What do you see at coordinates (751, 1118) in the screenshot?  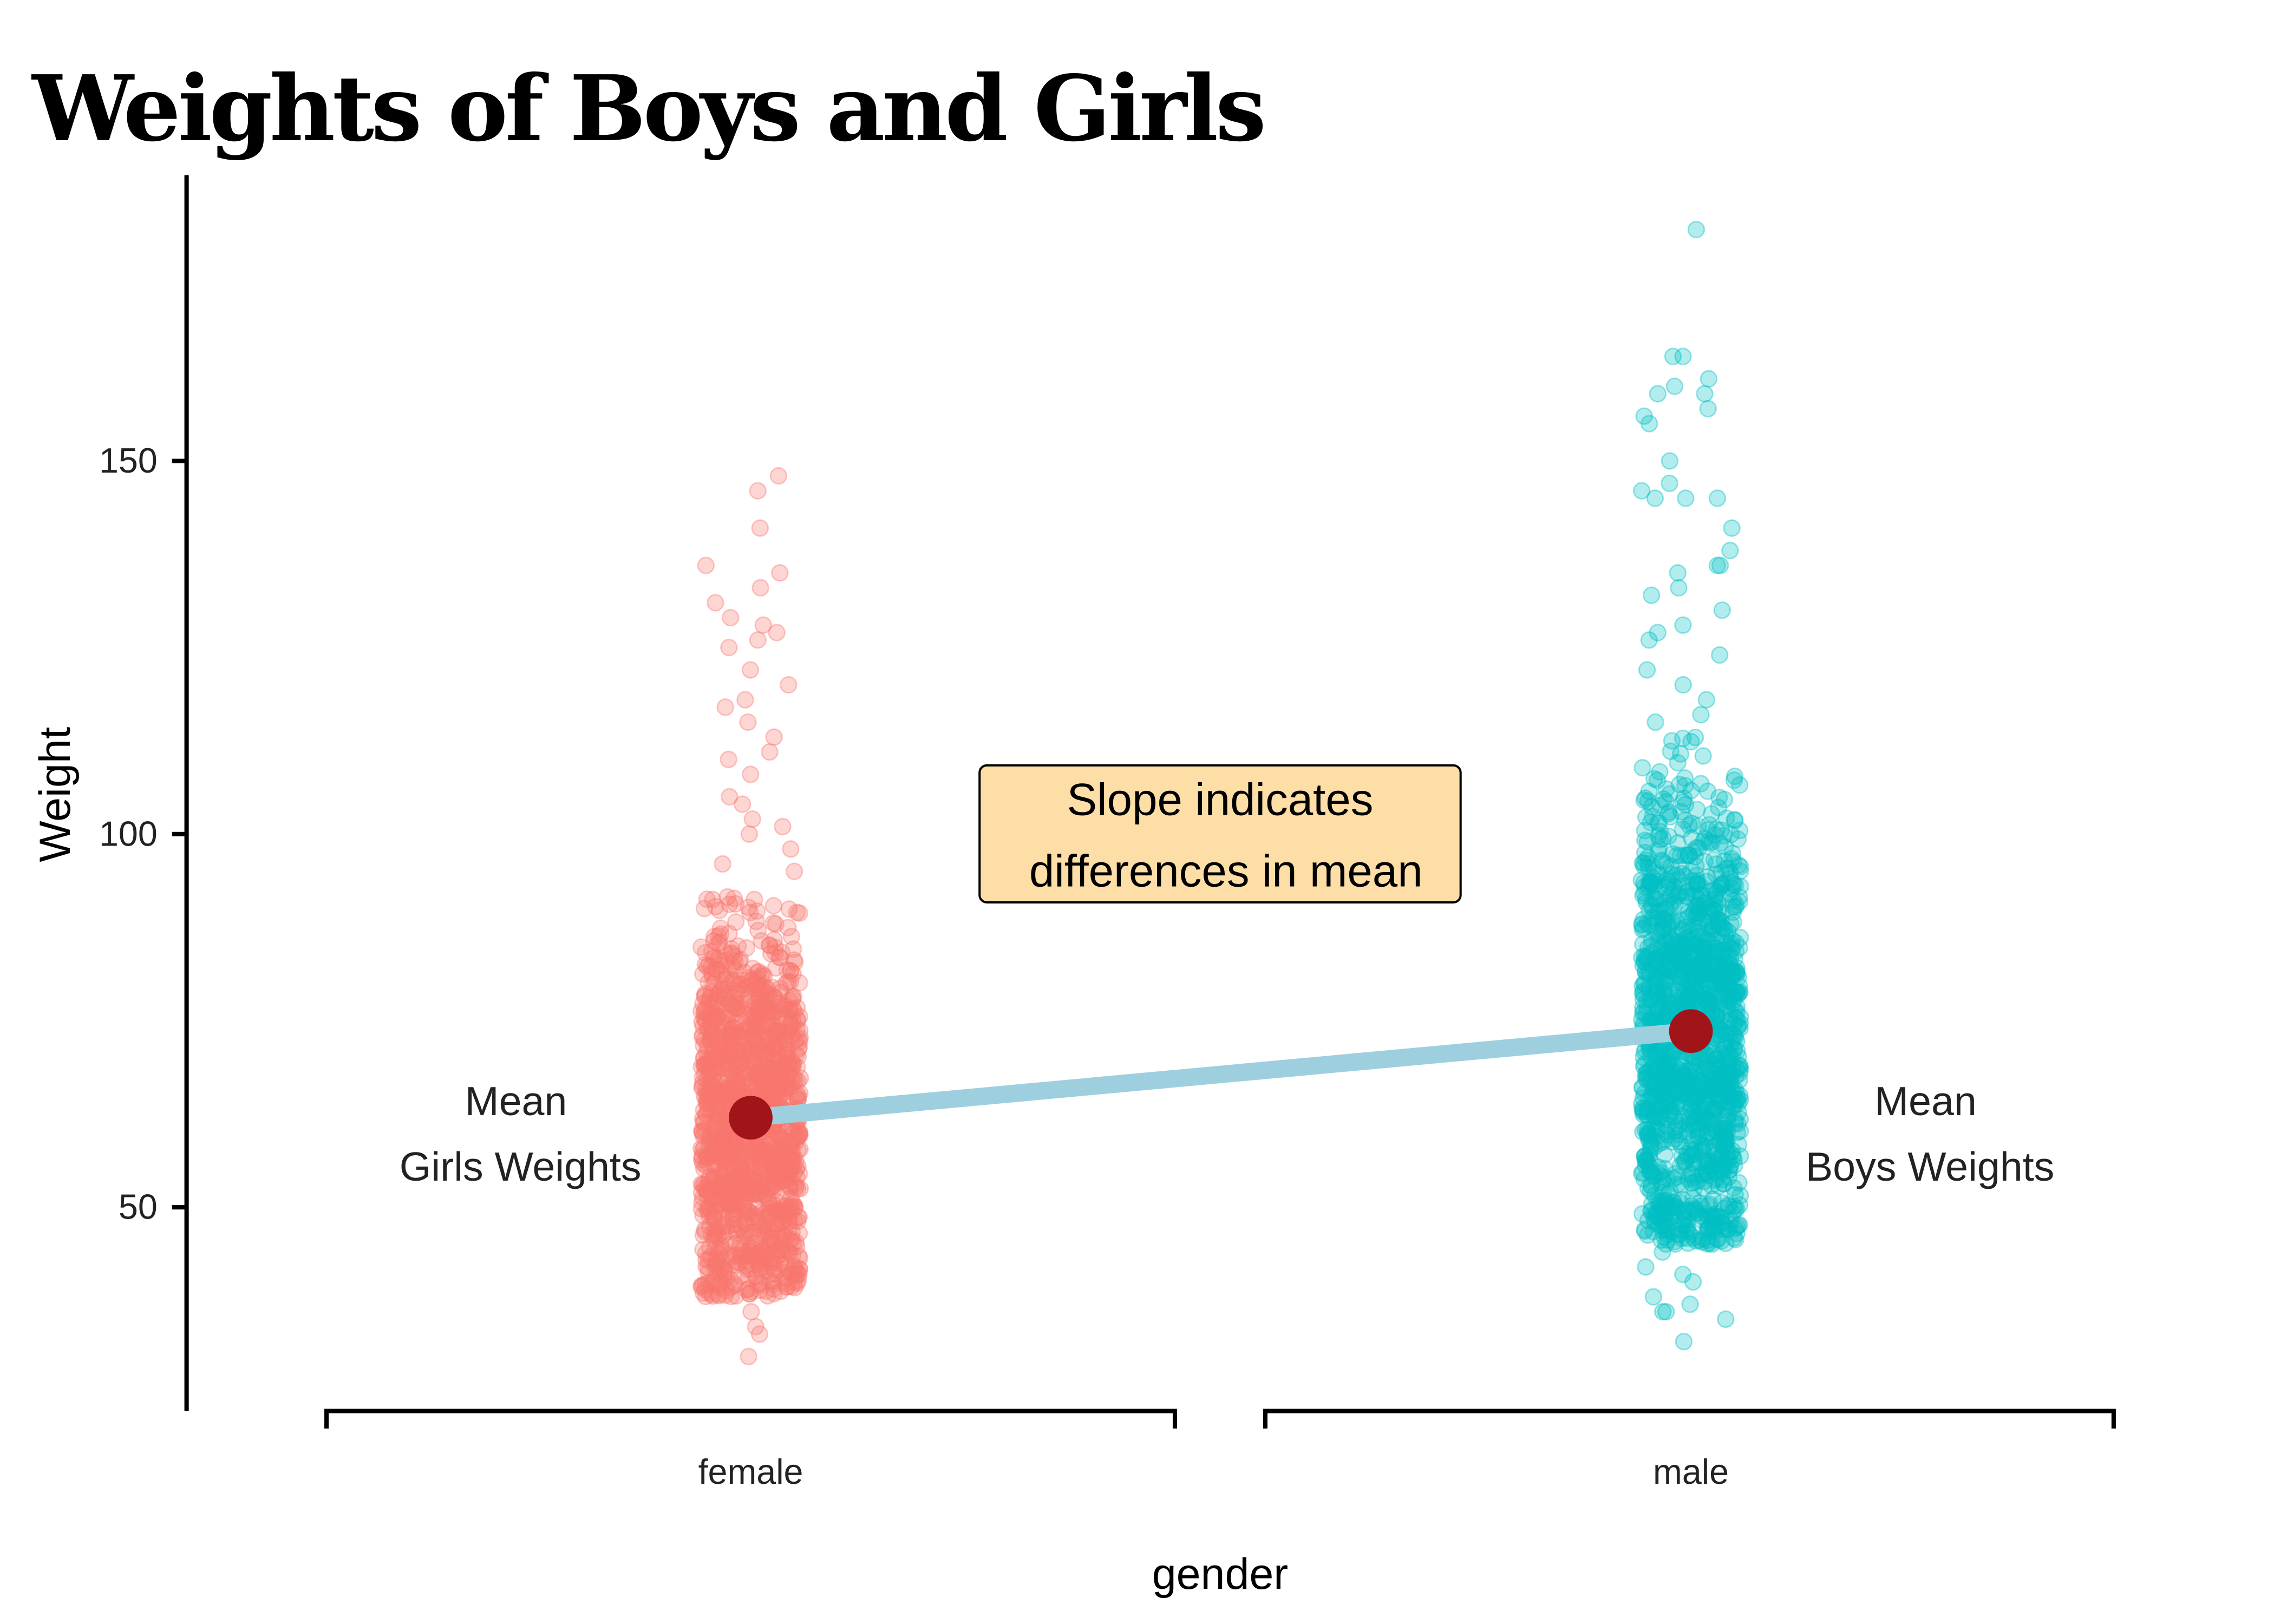 I see `mean-point-female` at bounding box center [751, 1118].